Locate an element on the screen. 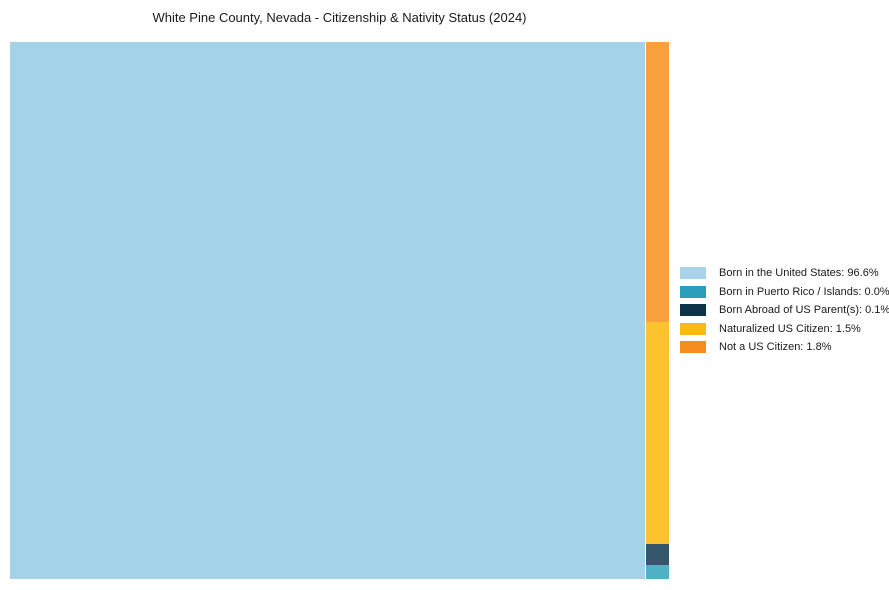 The image size is (889, 590). treemap-tile-born-abroad-of-us-parents is located at coordinates (657, 554).